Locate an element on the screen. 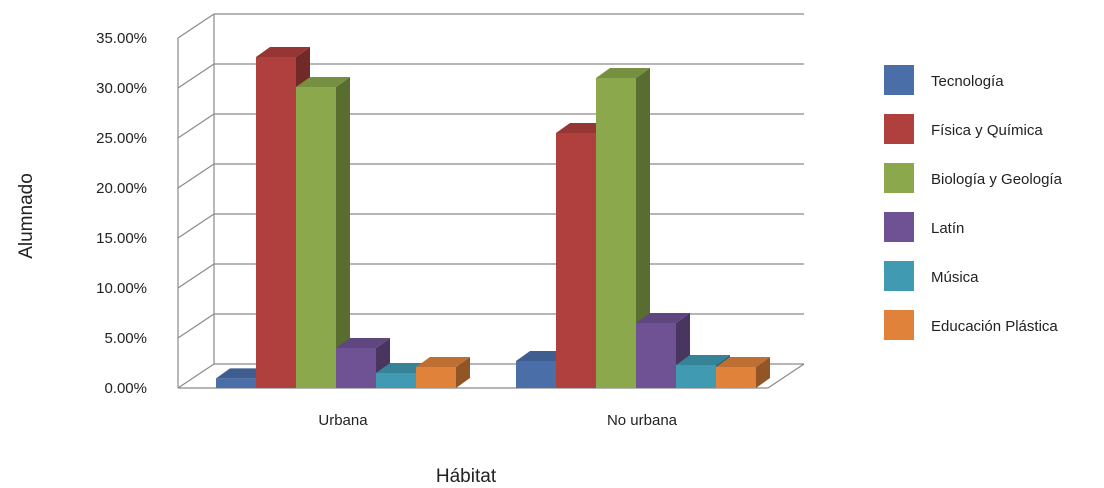  legend-label: Física y Química is located at coordinates (987, 130).